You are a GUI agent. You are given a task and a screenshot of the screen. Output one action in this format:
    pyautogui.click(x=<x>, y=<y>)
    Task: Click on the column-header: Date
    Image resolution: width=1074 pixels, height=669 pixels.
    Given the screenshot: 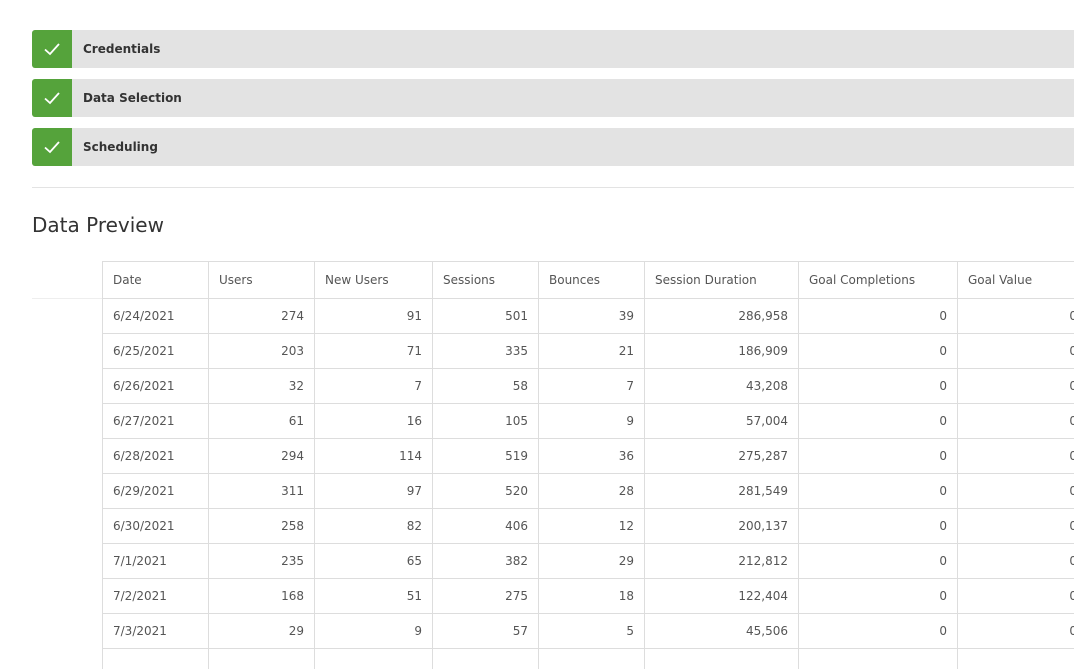 What is the action you would take?
    pyautogui.click(x=155, y=280)
    